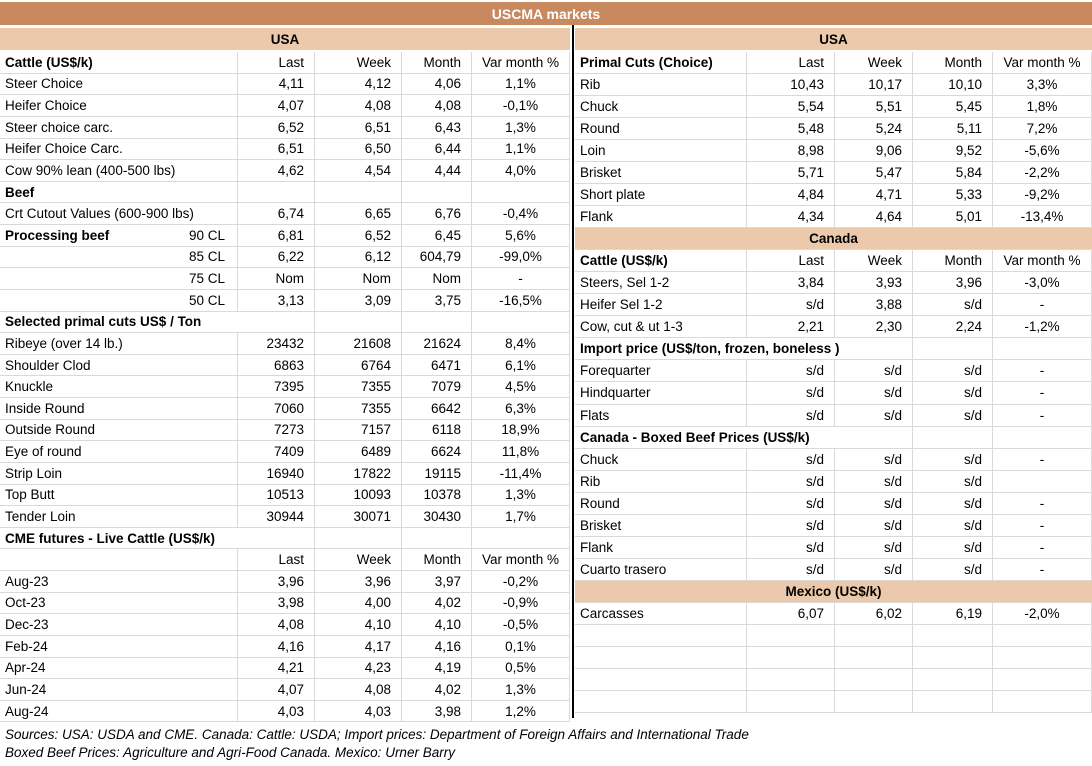 The height and width of the screenshot is (766, 1092). What do you see at coordinates (1042, 217) in the screenshot?
I see `var-cell: -13,4%` at bounding box center [1042, 217].